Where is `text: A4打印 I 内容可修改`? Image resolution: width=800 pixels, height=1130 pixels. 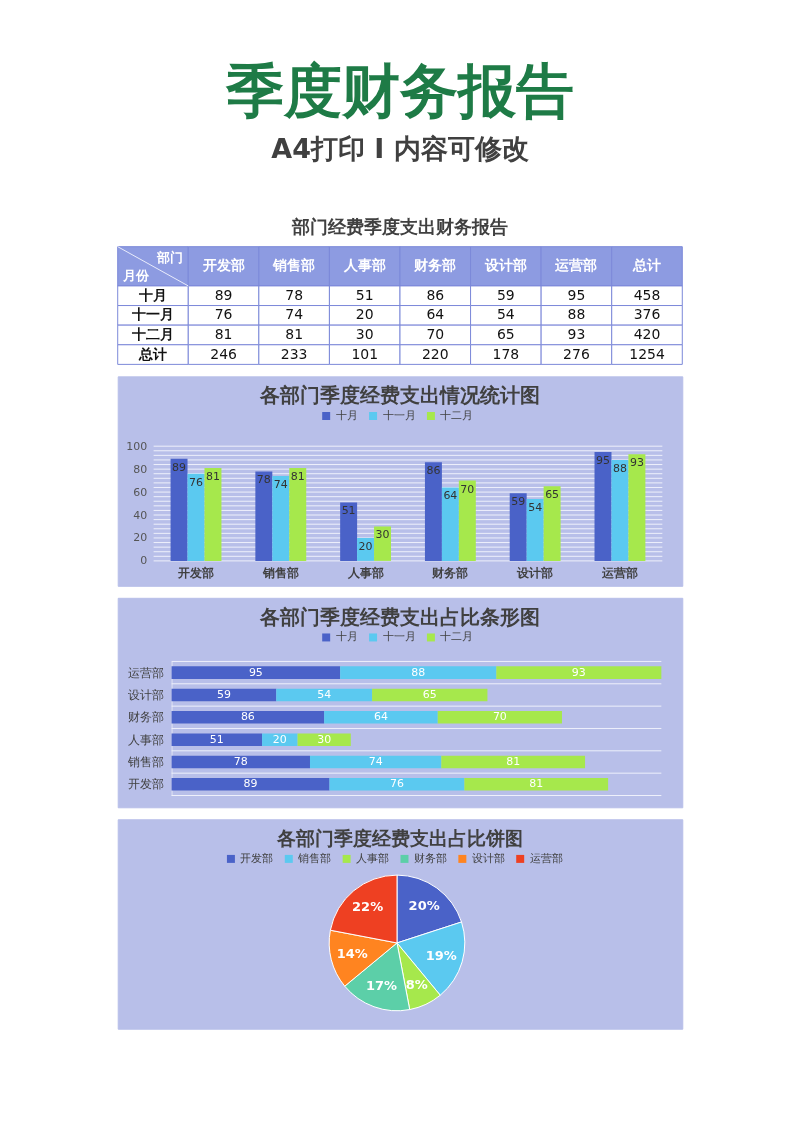
text: A4打印 I 内容可修改 is located at coordinates (400, 148).